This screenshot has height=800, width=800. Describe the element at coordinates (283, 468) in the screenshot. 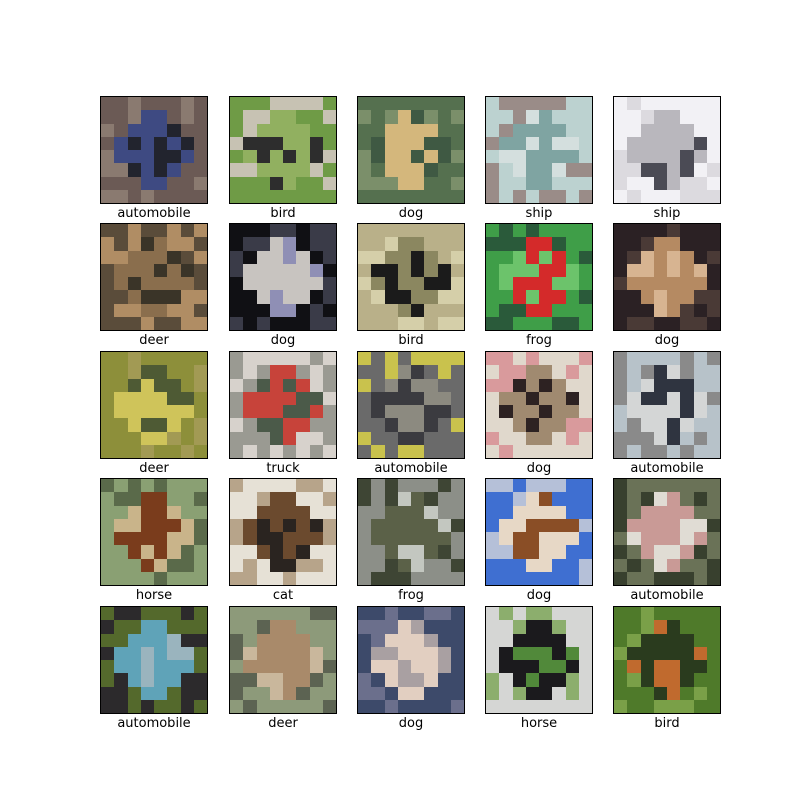

I see `image-caption: truck` at that location.